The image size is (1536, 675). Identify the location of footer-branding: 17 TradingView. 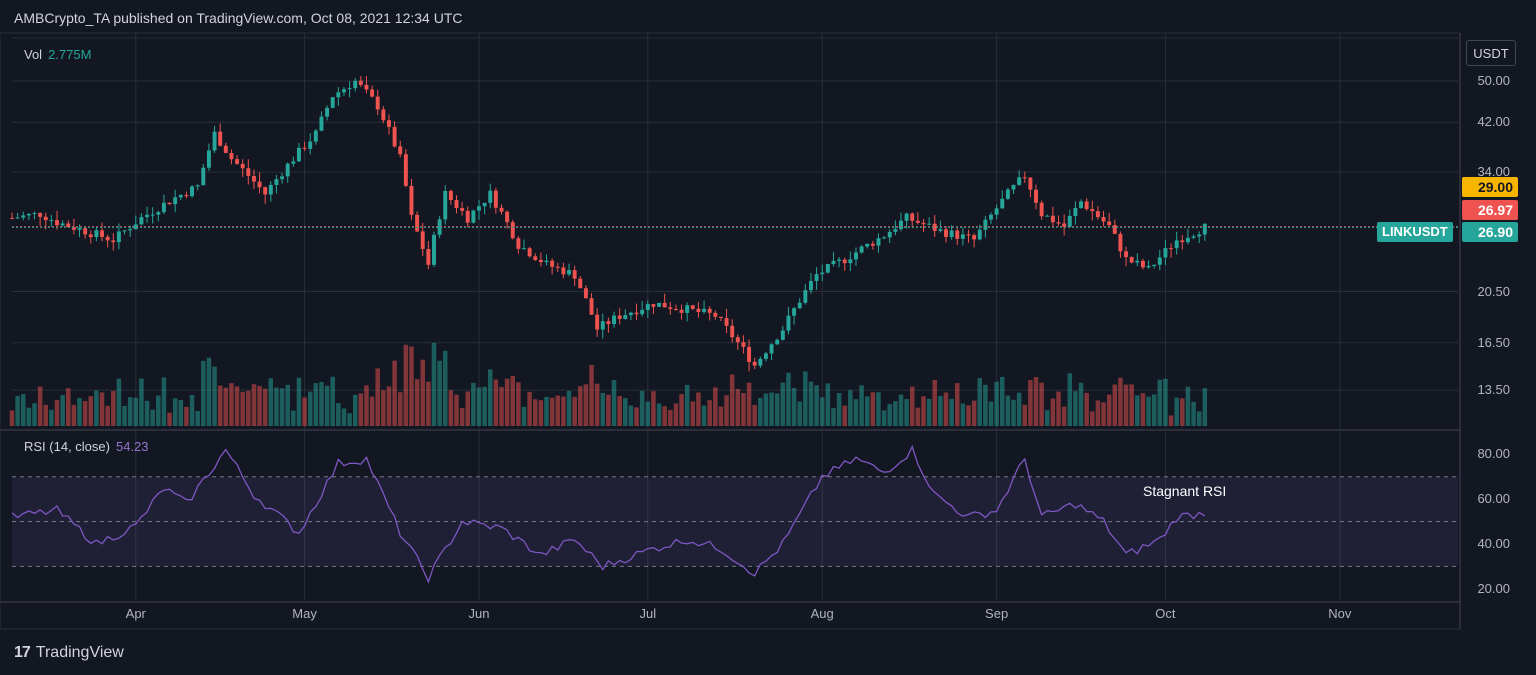
(69, 653).